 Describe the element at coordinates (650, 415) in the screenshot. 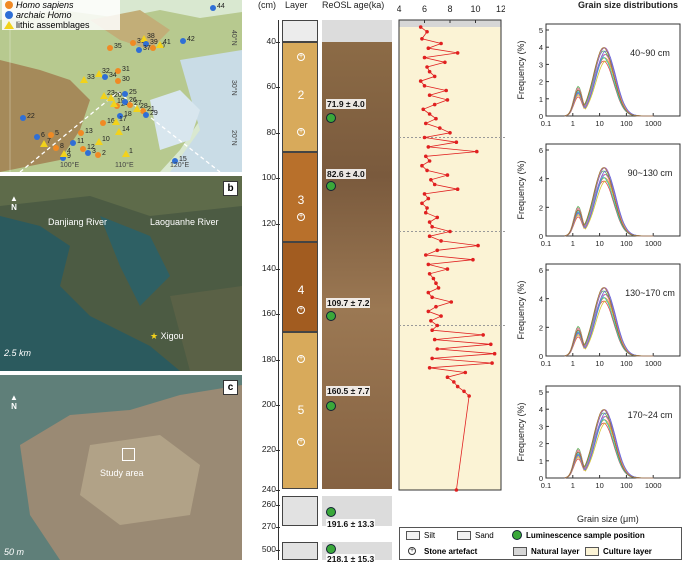

I see `gsd-range-label: 170~24 cm` at that location.